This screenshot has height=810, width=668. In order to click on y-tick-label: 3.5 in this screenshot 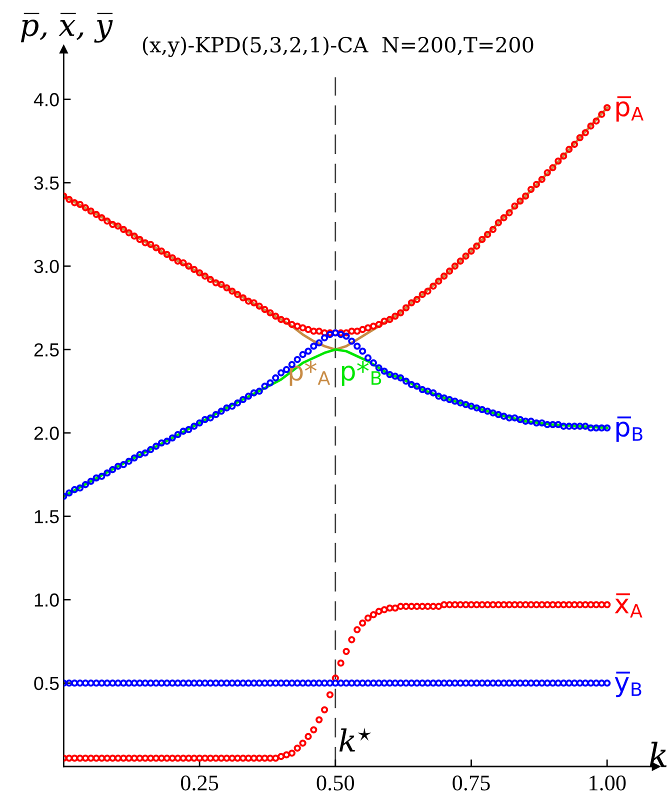, I will do `click(46, 183)`.